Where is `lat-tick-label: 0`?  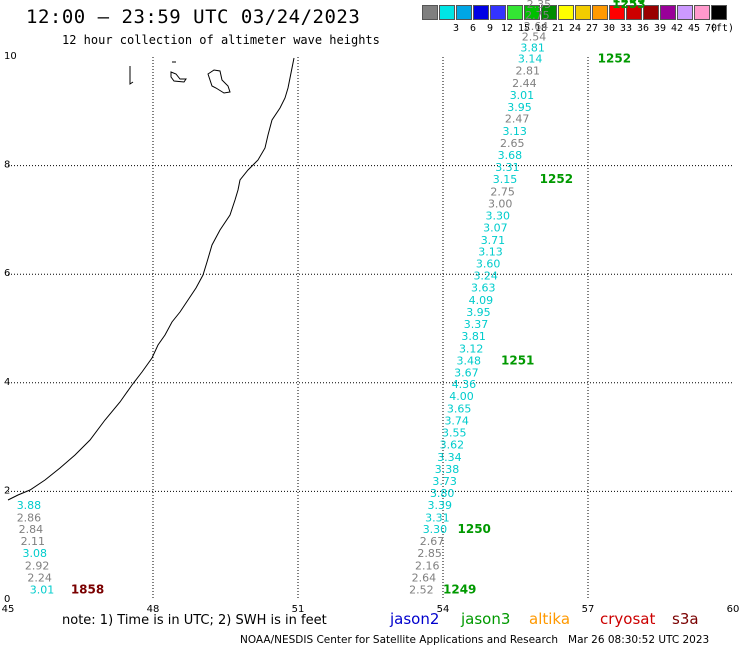 lat-tick-label: 0 is located at coordinates (7, 599).